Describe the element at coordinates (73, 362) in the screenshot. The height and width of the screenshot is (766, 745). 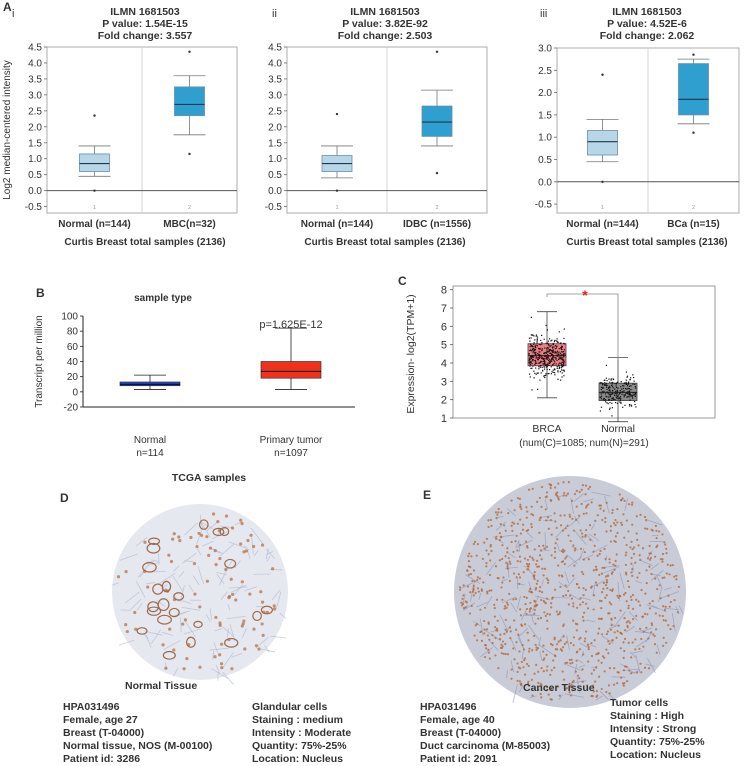
I see `panel-b-ytick-label: 40` at that location.